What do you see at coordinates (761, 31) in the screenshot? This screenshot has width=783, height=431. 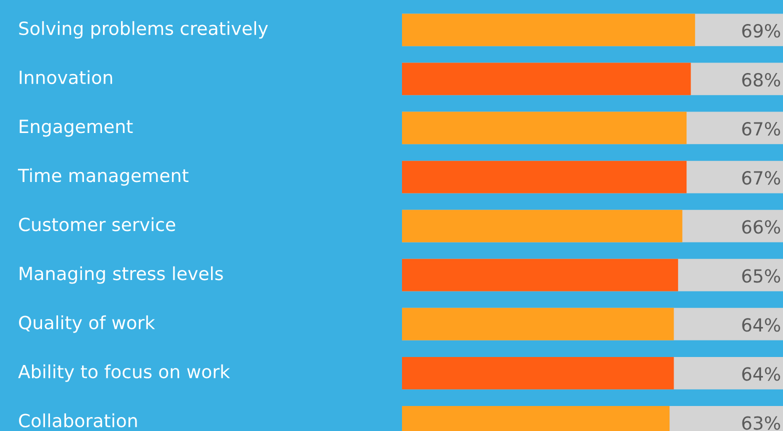 I see `data-label: 69%` at bounding box center [761, 31].